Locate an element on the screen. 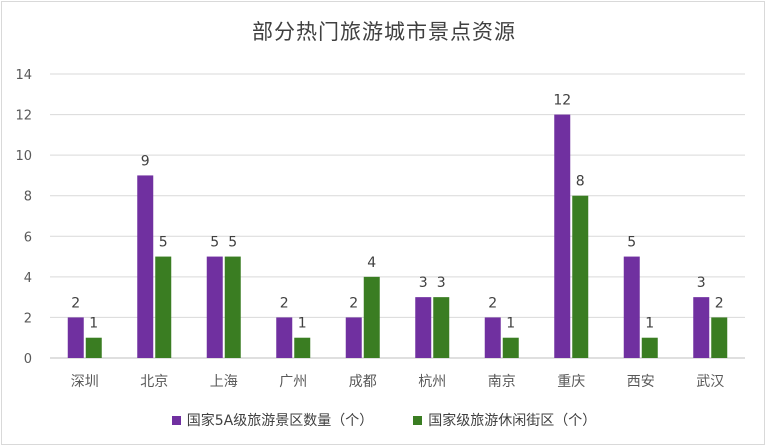 The height and width of the screenshot is (448, 768). legend-item-leisure: 国家级旅游休闲街区（个） is located at coordinates (504, 420).